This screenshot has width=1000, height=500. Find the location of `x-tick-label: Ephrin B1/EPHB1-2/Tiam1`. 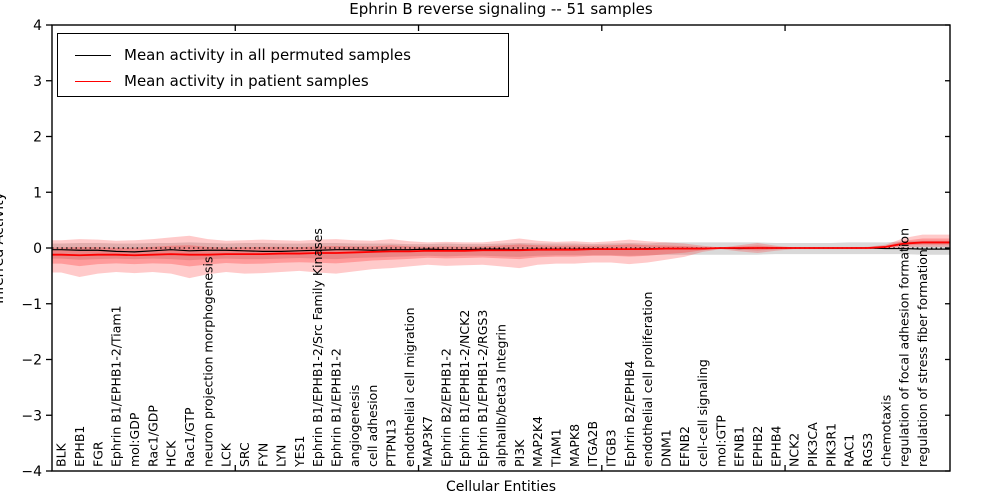

x-tick-label: Ephrin B1/EPHB1-2/Tiam1 is located at coordinates (116, 386).